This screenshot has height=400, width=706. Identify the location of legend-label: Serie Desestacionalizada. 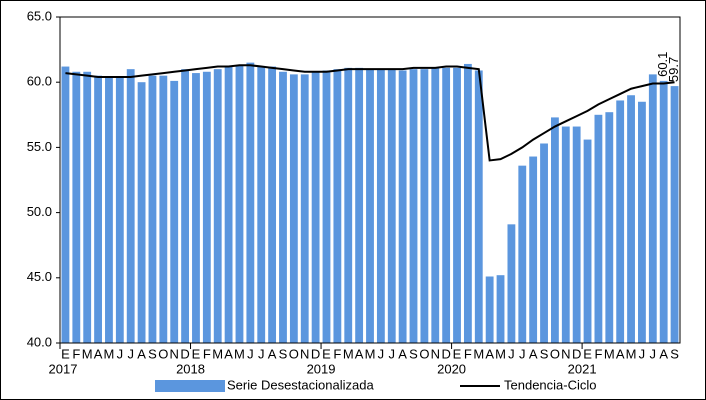
(300, 384).